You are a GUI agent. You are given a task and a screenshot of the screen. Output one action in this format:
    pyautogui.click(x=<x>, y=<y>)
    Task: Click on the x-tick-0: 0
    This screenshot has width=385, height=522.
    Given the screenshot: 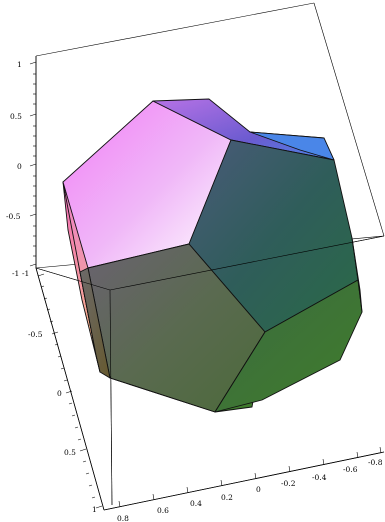 What is the action you would take?
    pyautogui.click(x=258, y=489)
    